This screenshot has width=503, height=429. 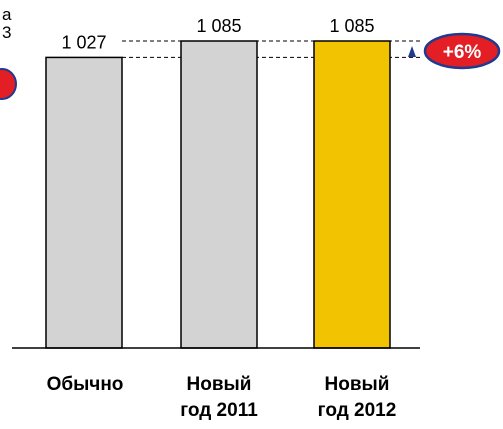 I want to click on value-label-1: 1 085, so click(x=218, y=26).